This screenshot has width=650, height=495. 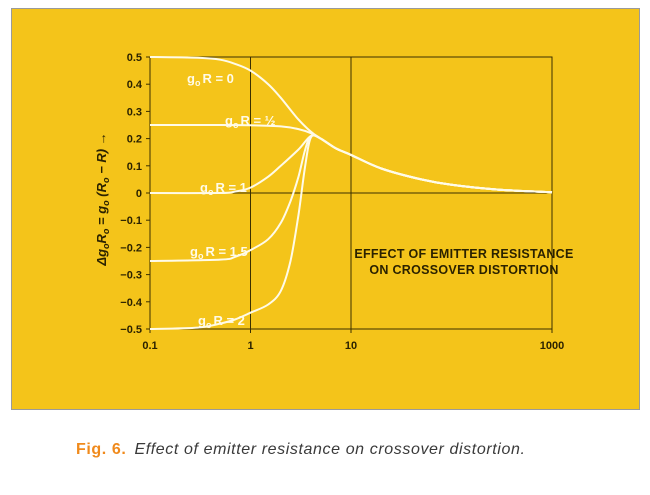 I want to click on y-tick-label: −0.5, so click(x=131, y=330).